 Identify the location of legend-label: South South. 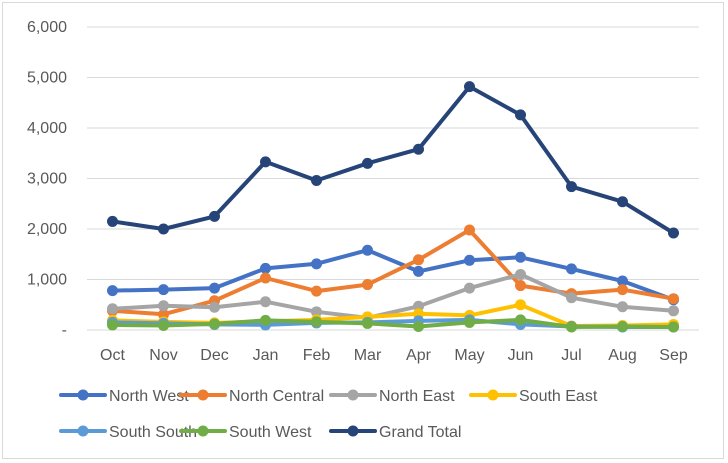
(153, 432).